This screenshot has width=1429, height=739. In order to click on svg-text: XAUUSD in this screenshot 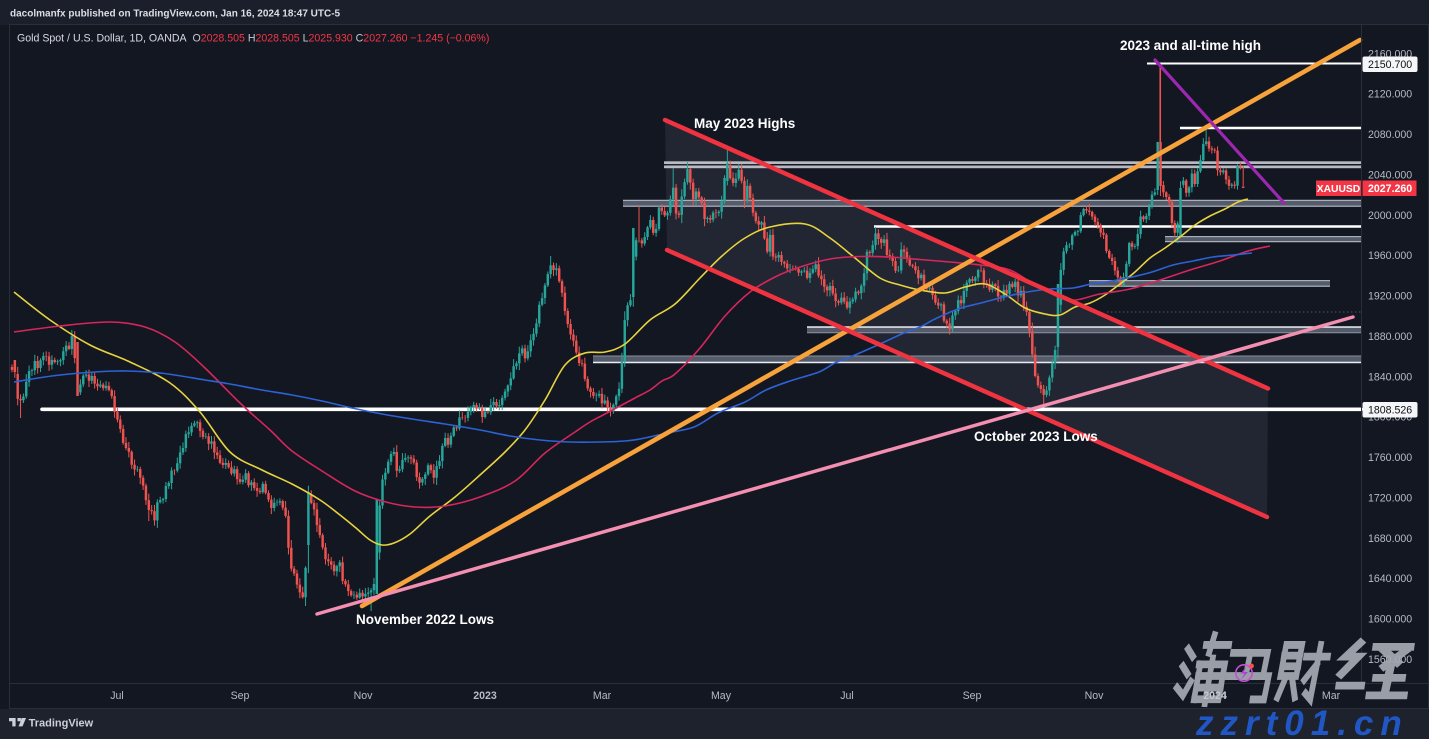, I will do `click(1338, 189)`.